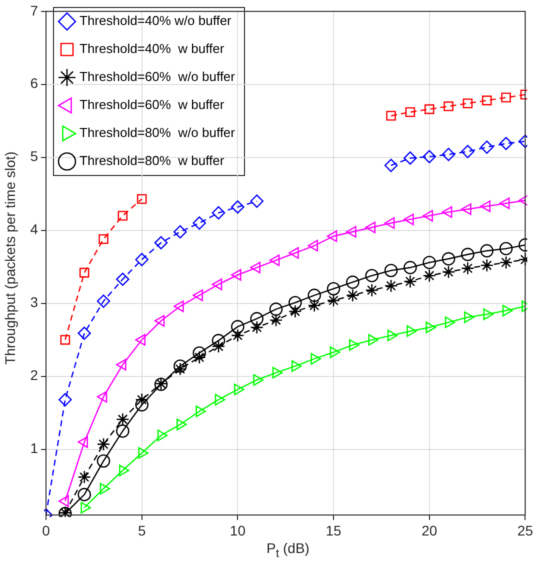 This screenshot has width=536, height=571. Describe the element at coordinates (156, 20) in the screenshot. I see `legend-label: Threshold=40% w/o buffer` at that location.